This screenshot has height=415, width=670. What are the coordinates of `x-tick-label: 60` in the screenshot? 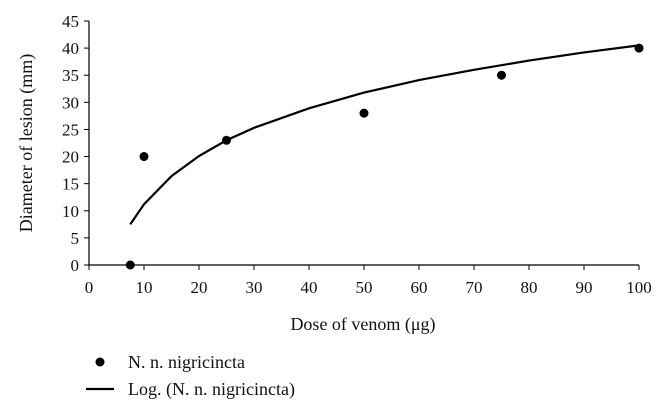 It's located at (419, 287).